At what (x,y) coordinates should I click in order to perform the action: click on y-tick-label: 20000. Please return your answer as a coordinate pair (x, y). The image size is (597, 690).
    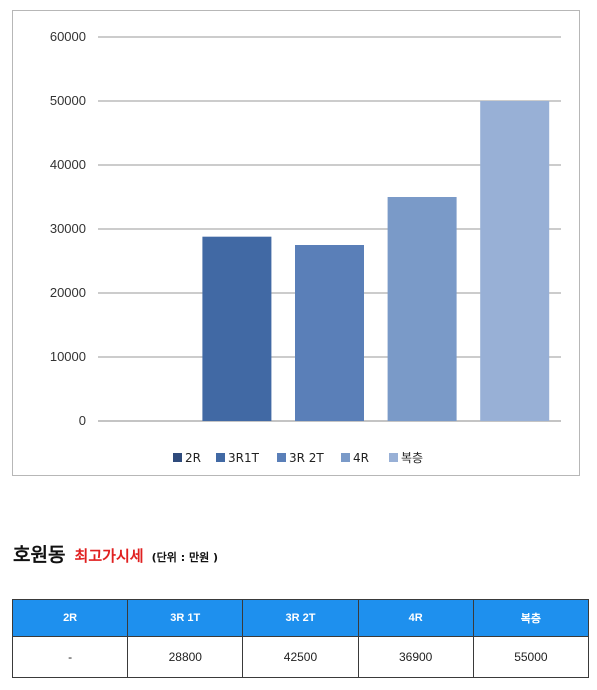
    Looking at the image, I should click on (68, 292).